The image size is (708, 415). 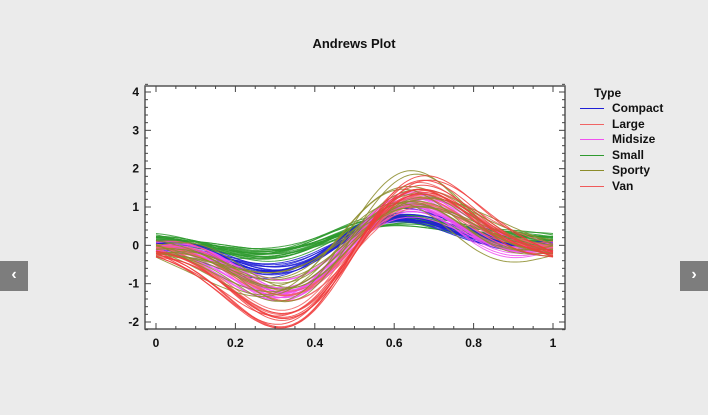 I want to click on legend-swatch-small, so click(x=592, y=155).